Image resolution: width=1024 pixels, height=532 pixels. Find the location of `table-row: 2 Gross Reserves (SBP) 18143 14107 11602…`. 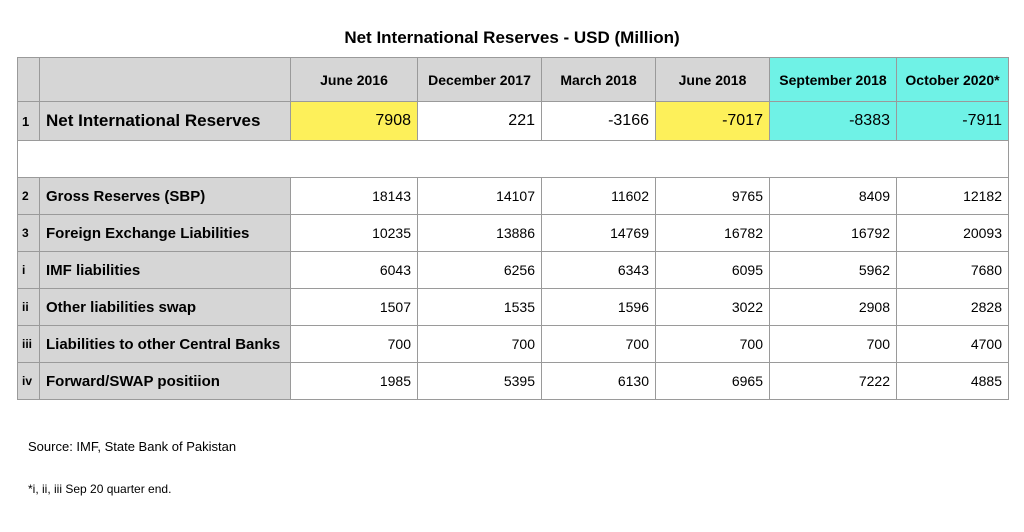

table-row: 2 Gross Reserves (SBP) 18143 14107 11602… is located at coordinates (513, 196).